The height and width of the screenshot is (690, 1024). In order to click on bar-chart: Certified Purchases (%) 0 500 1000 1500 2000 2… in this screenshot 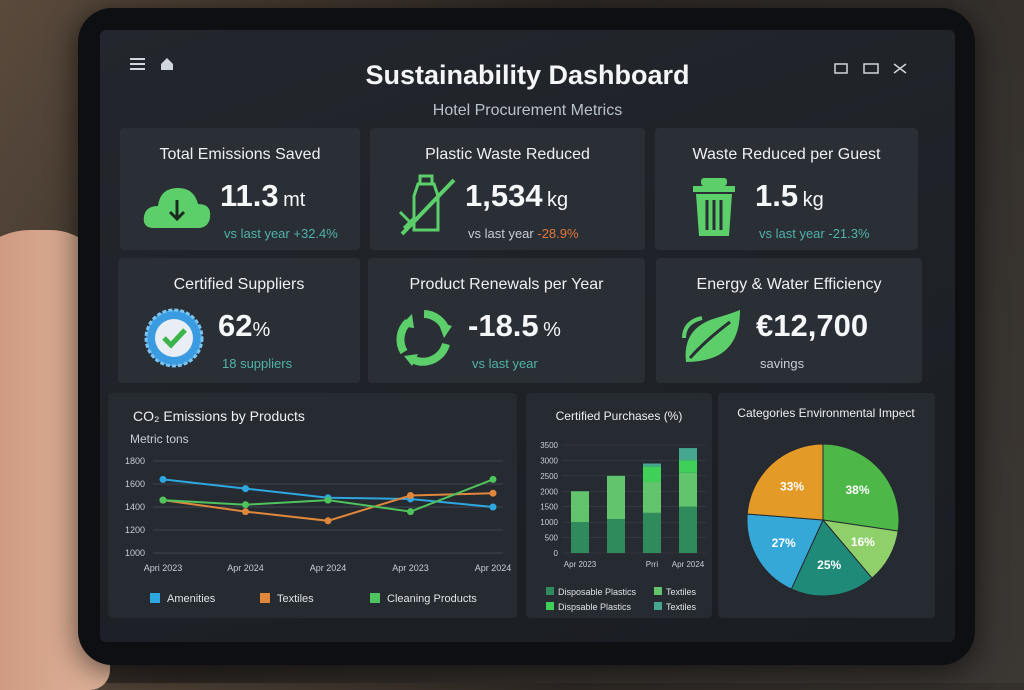, I will do `click(619, 505)`.